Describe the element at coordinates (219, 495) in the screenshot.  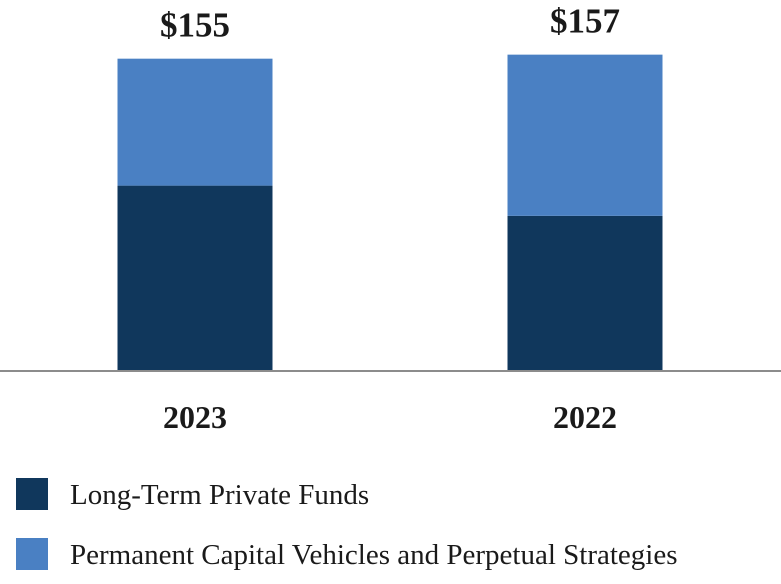
I see `legend-label-series-0: Long-Term Private Funds` at that location.